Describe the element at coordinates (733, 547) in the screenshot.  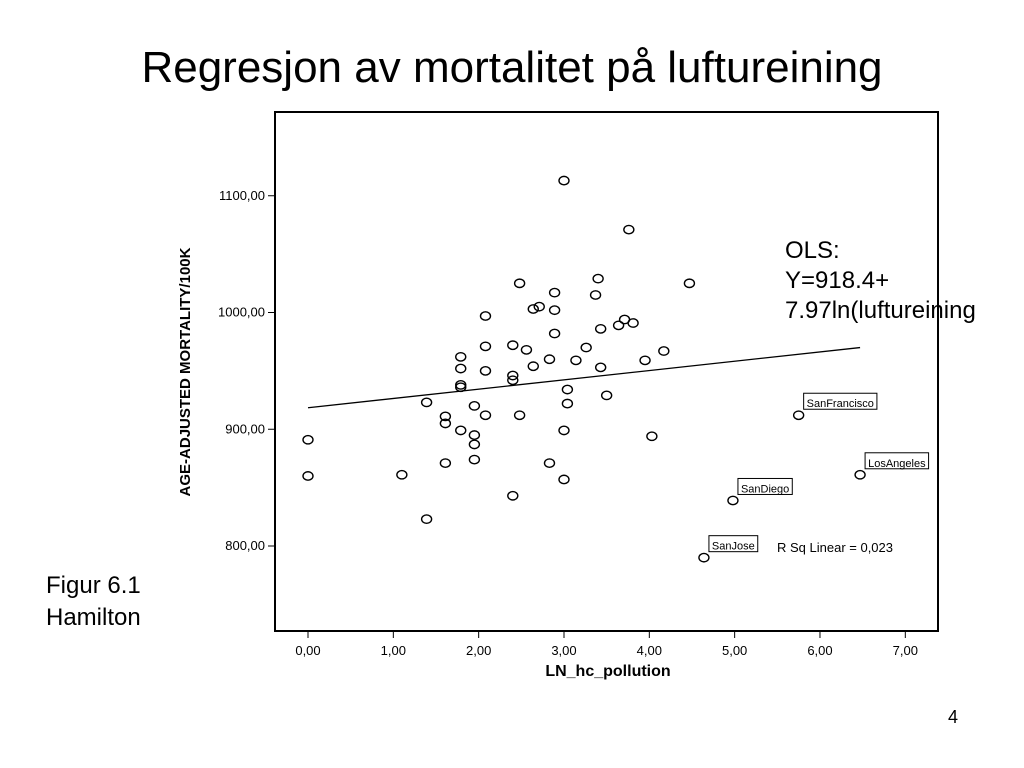
I see `point-label-text: SanJose` at that location.